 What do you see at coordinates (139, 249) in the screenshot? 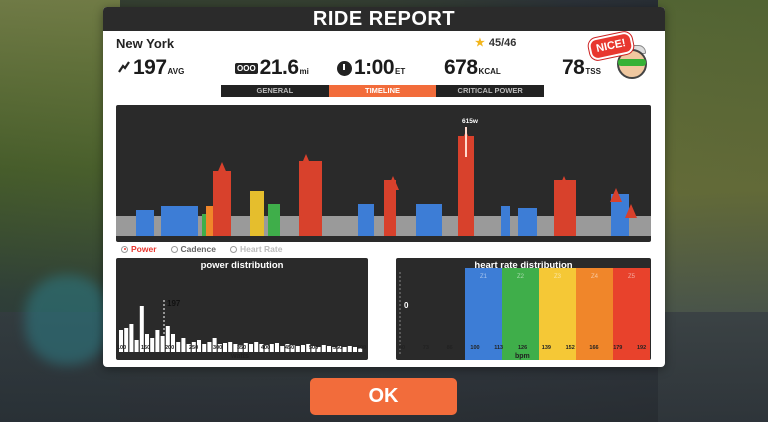
I see `legend-power: Power` at bounding box center [139, 249].